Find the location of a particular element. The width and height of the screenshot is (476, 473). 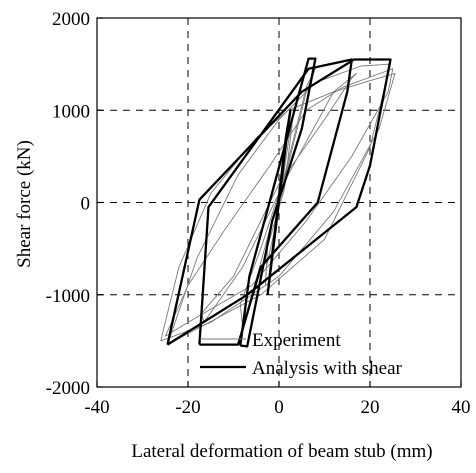

series-loop is located at coordinates (278, 202).